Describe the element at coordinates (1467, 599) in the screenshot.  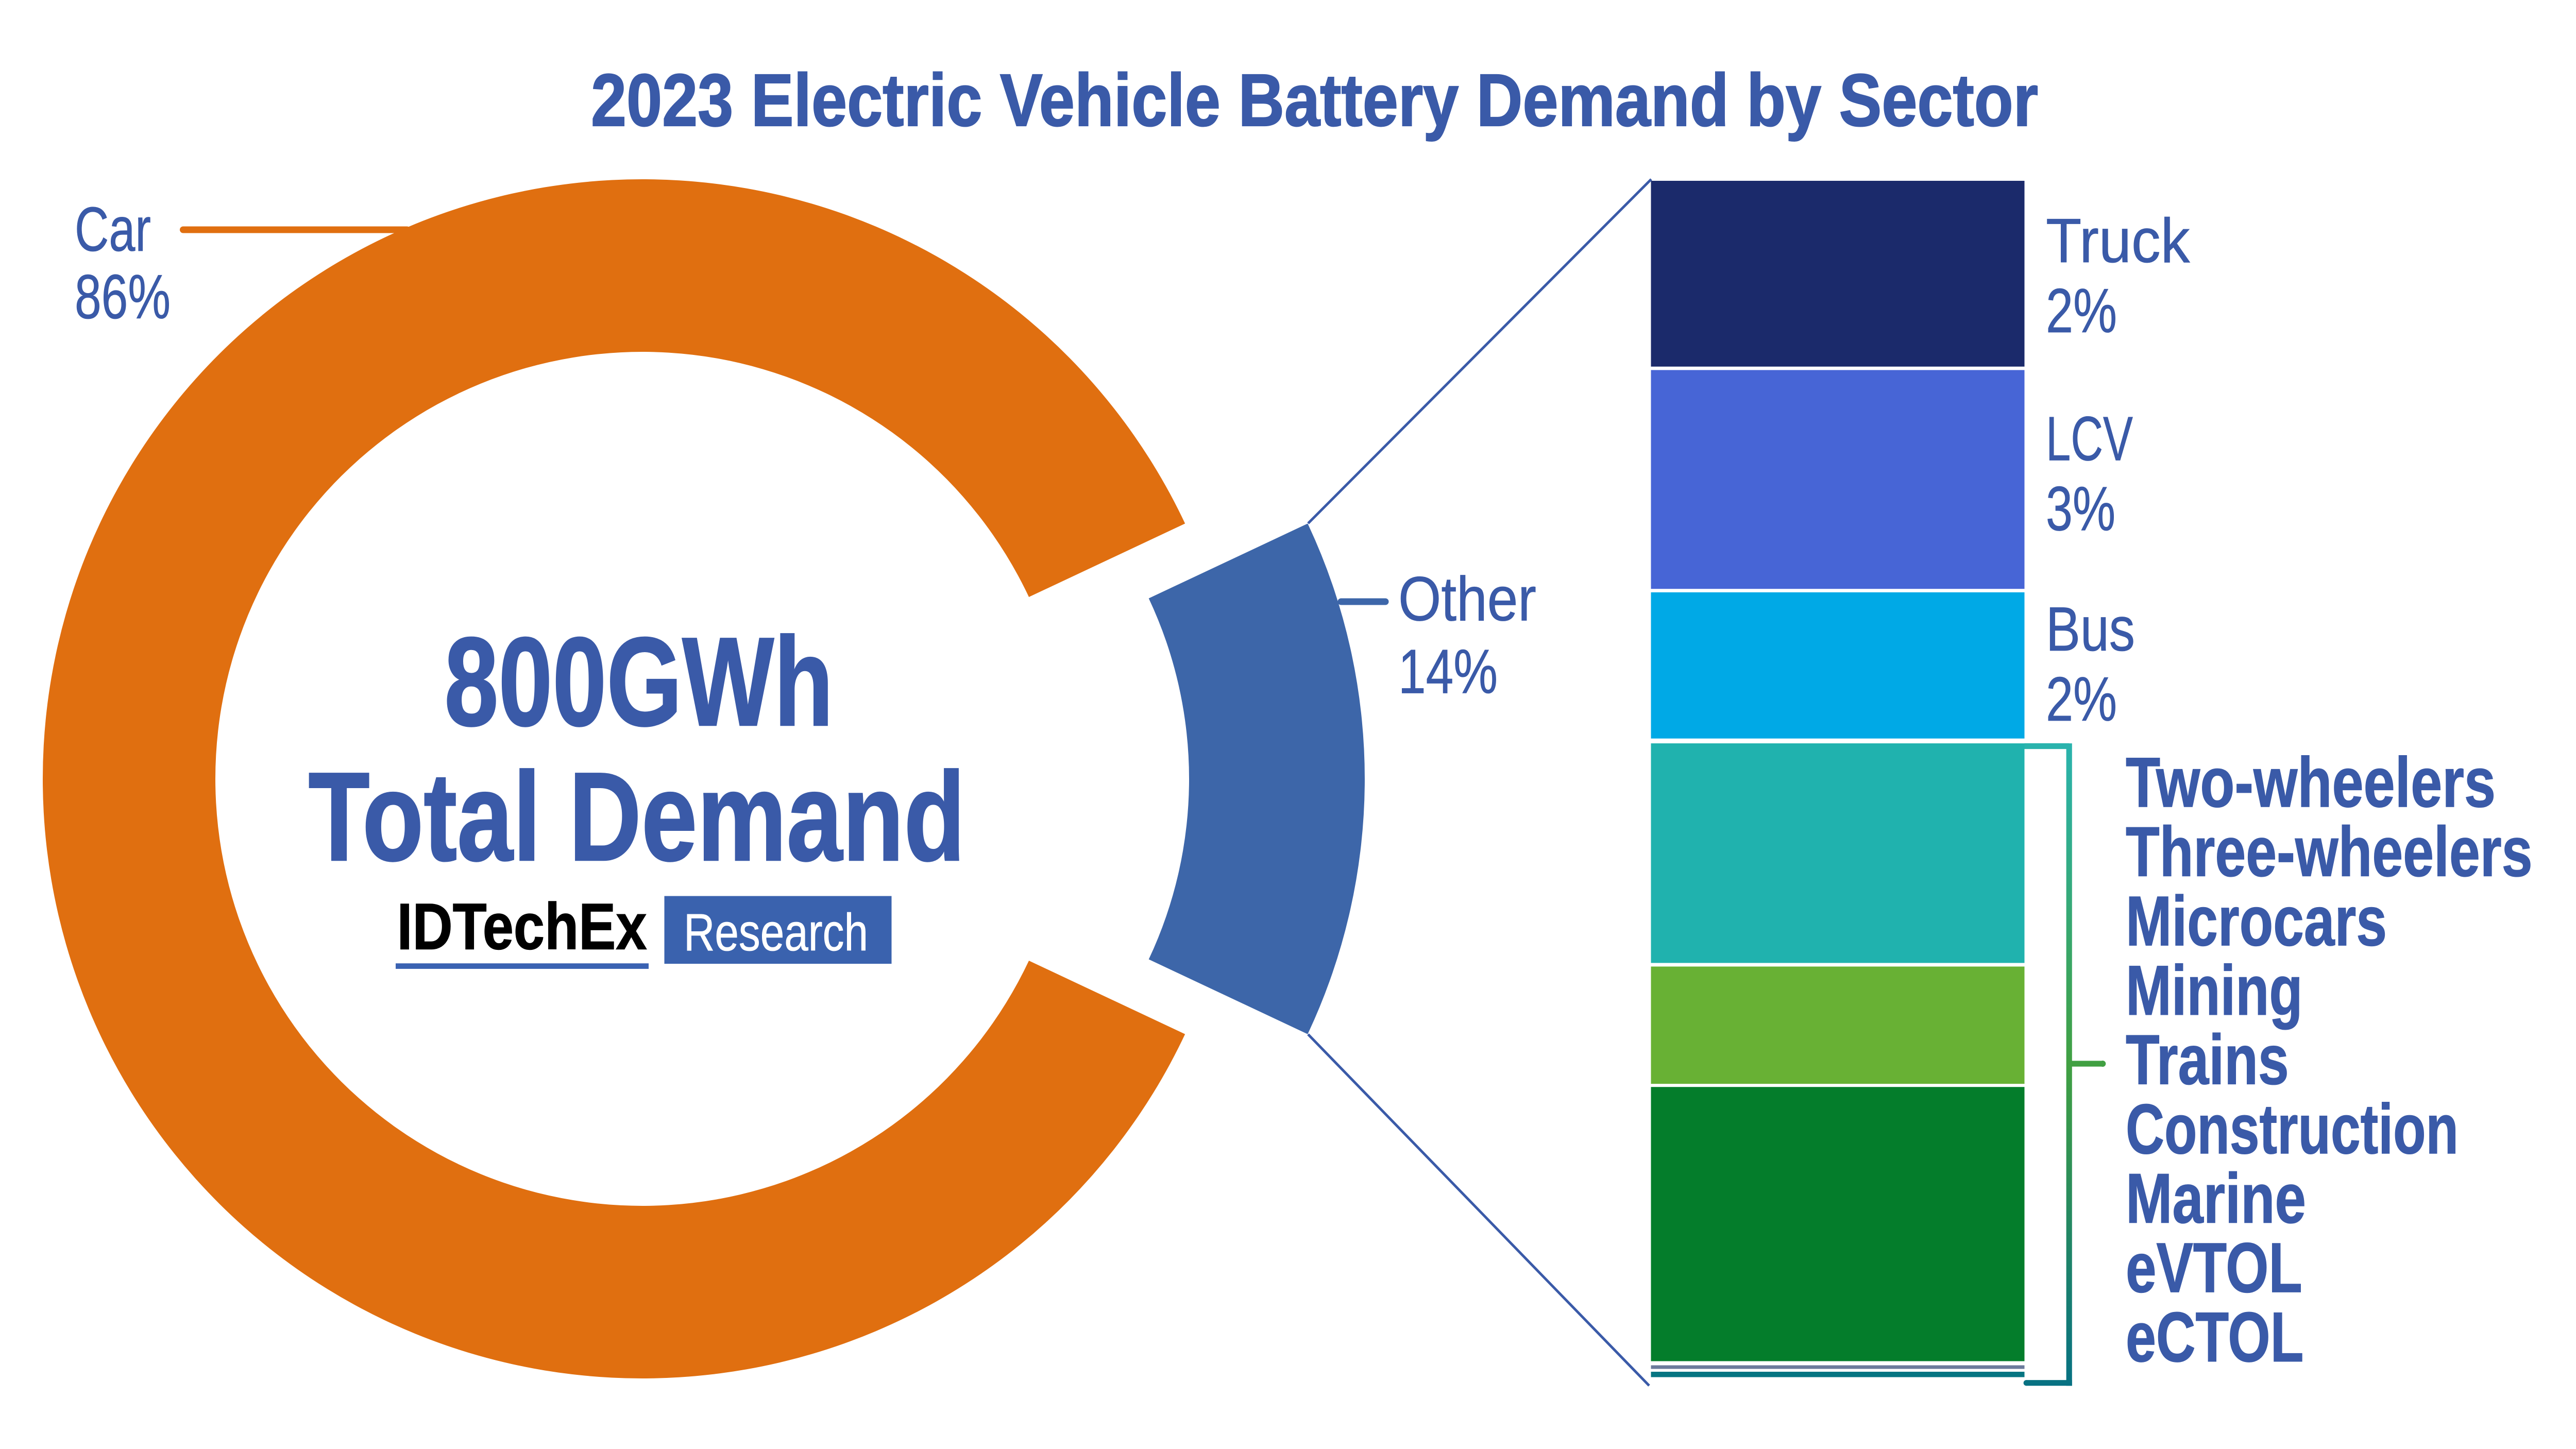
I see `svg-text: Other` at that location.